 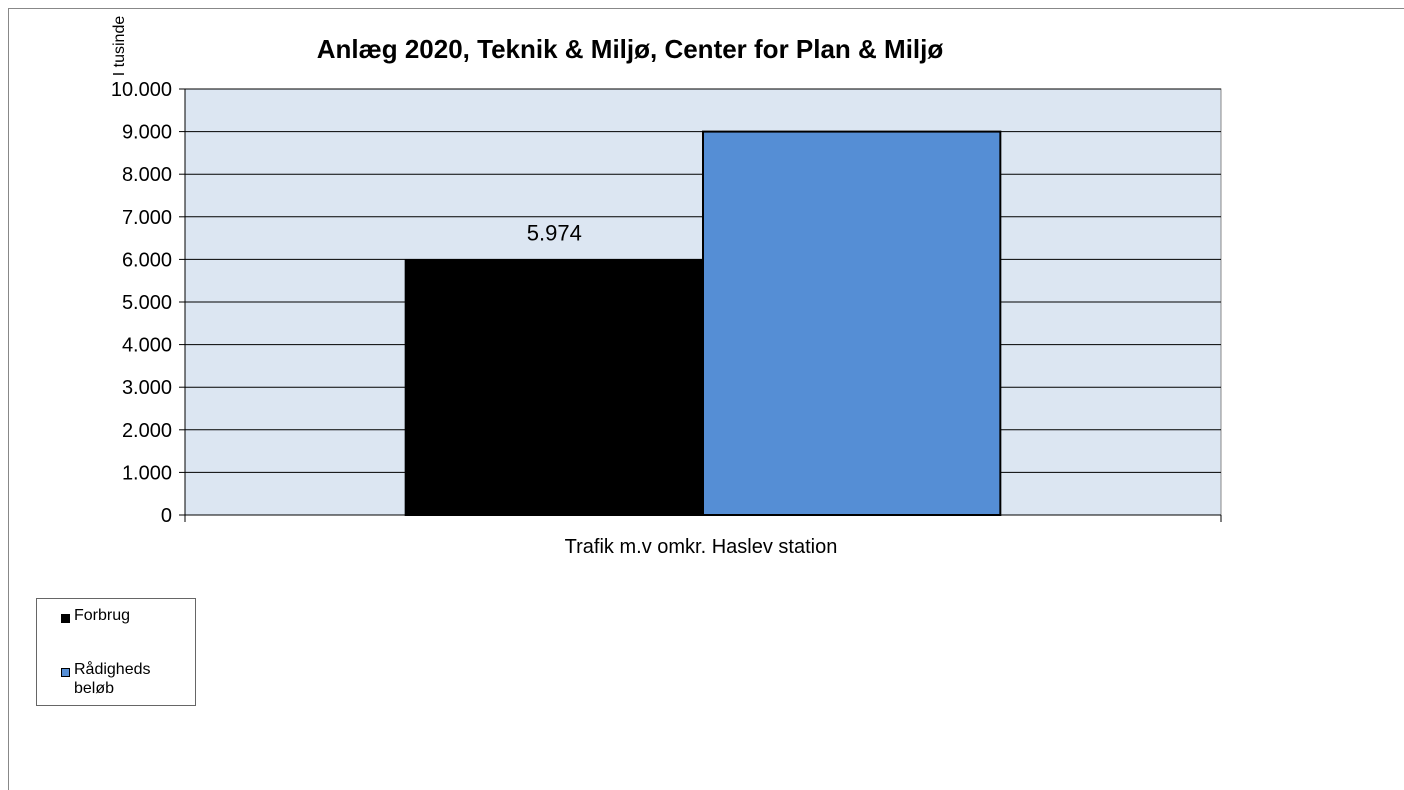 What do you see at coordinates (147, 175) in the screenshot?
I see `y-tick-label: 8.000` at bounding box center [147, 175].